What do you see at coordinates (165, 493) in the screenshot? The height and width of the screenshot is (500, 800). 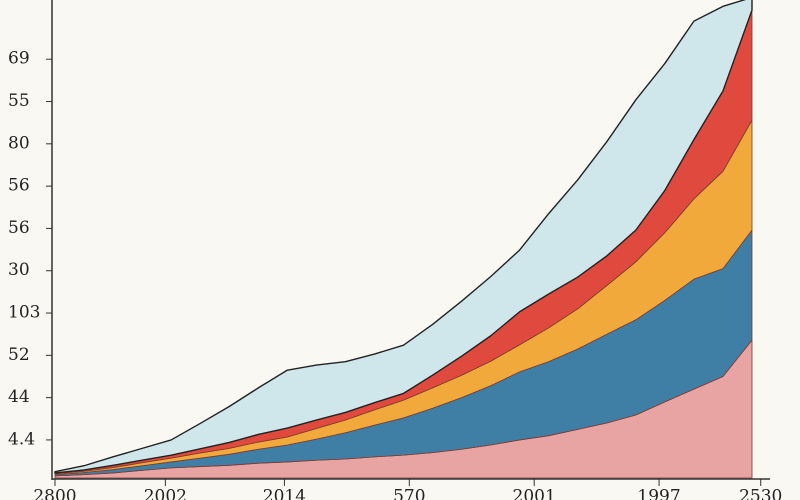 I see `x-tick-label: 2002` at bounding box center [165, 493].